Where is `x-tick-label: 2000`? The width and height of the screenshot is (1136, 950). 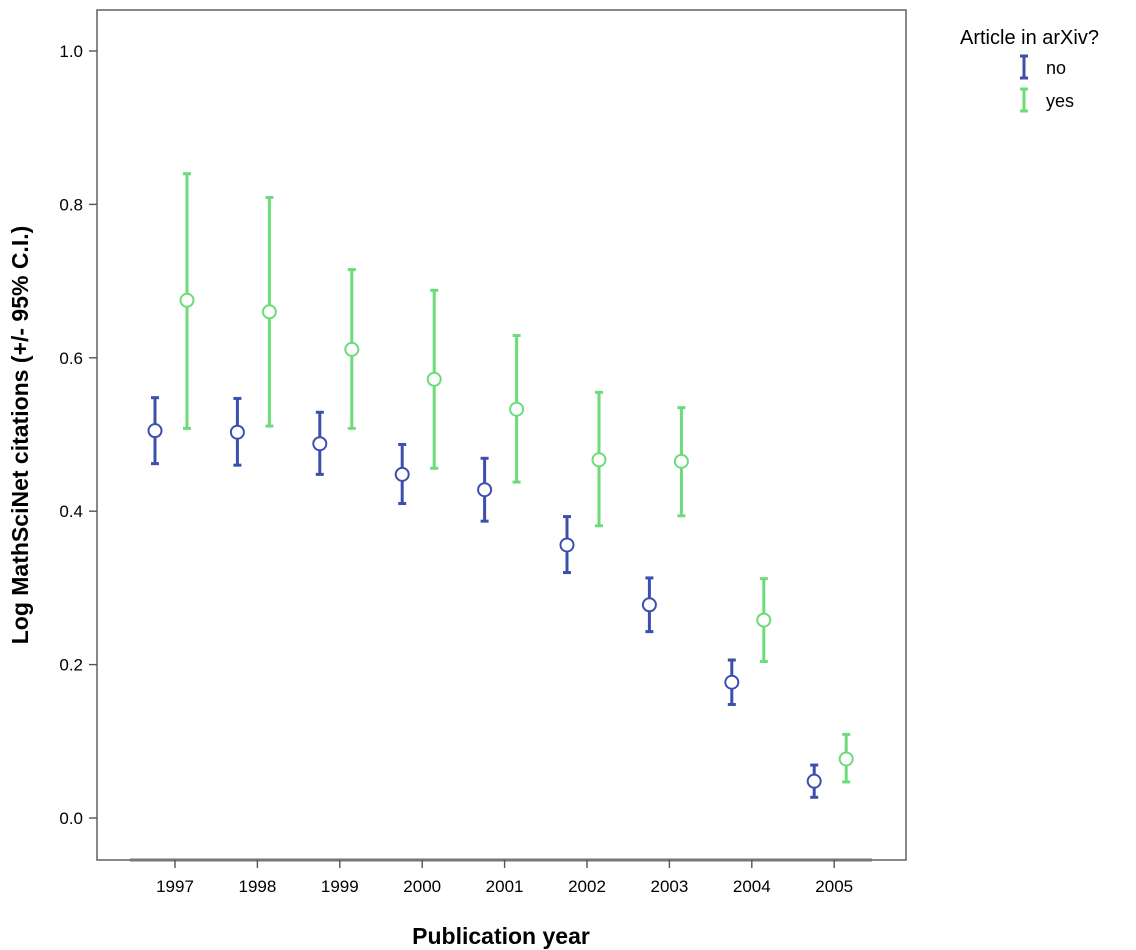 x-tick-label: 2000 is located at coordinates (422, 886).